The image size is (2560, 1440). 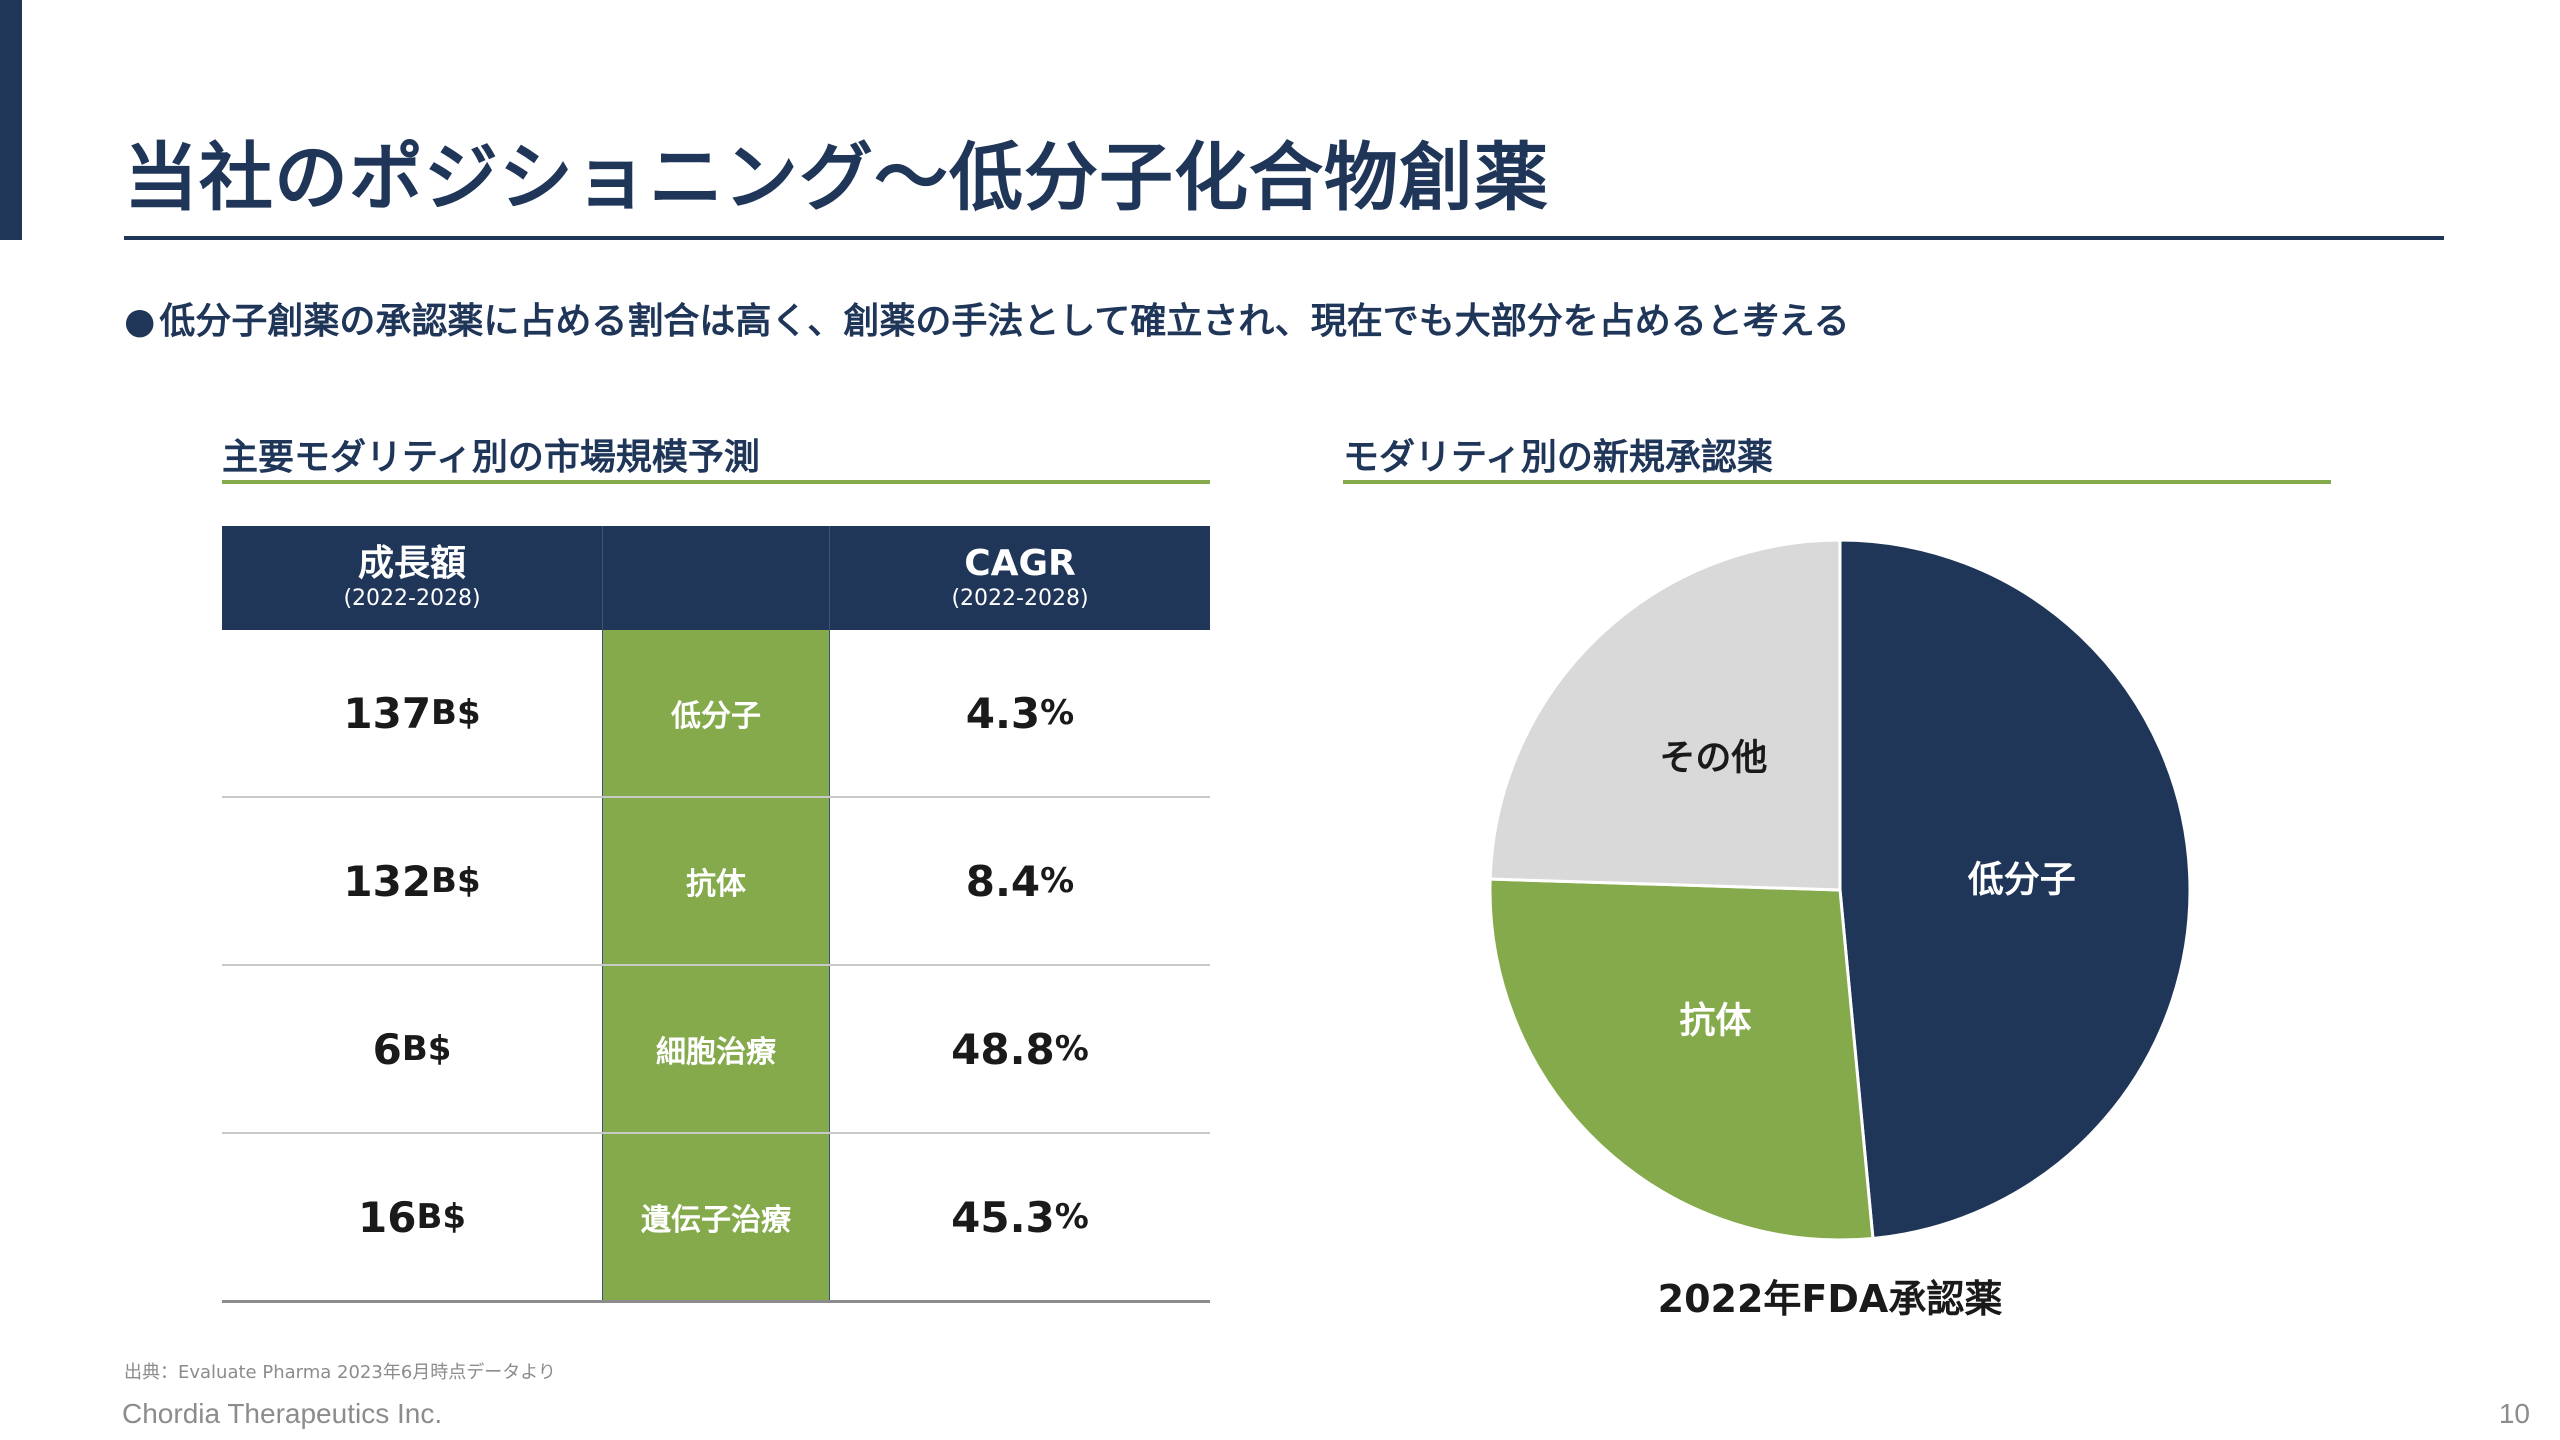 What do you see at coordinates (1284, 238) in the screenshot?
I see `title-rule` at bounding box center [1284, 238].